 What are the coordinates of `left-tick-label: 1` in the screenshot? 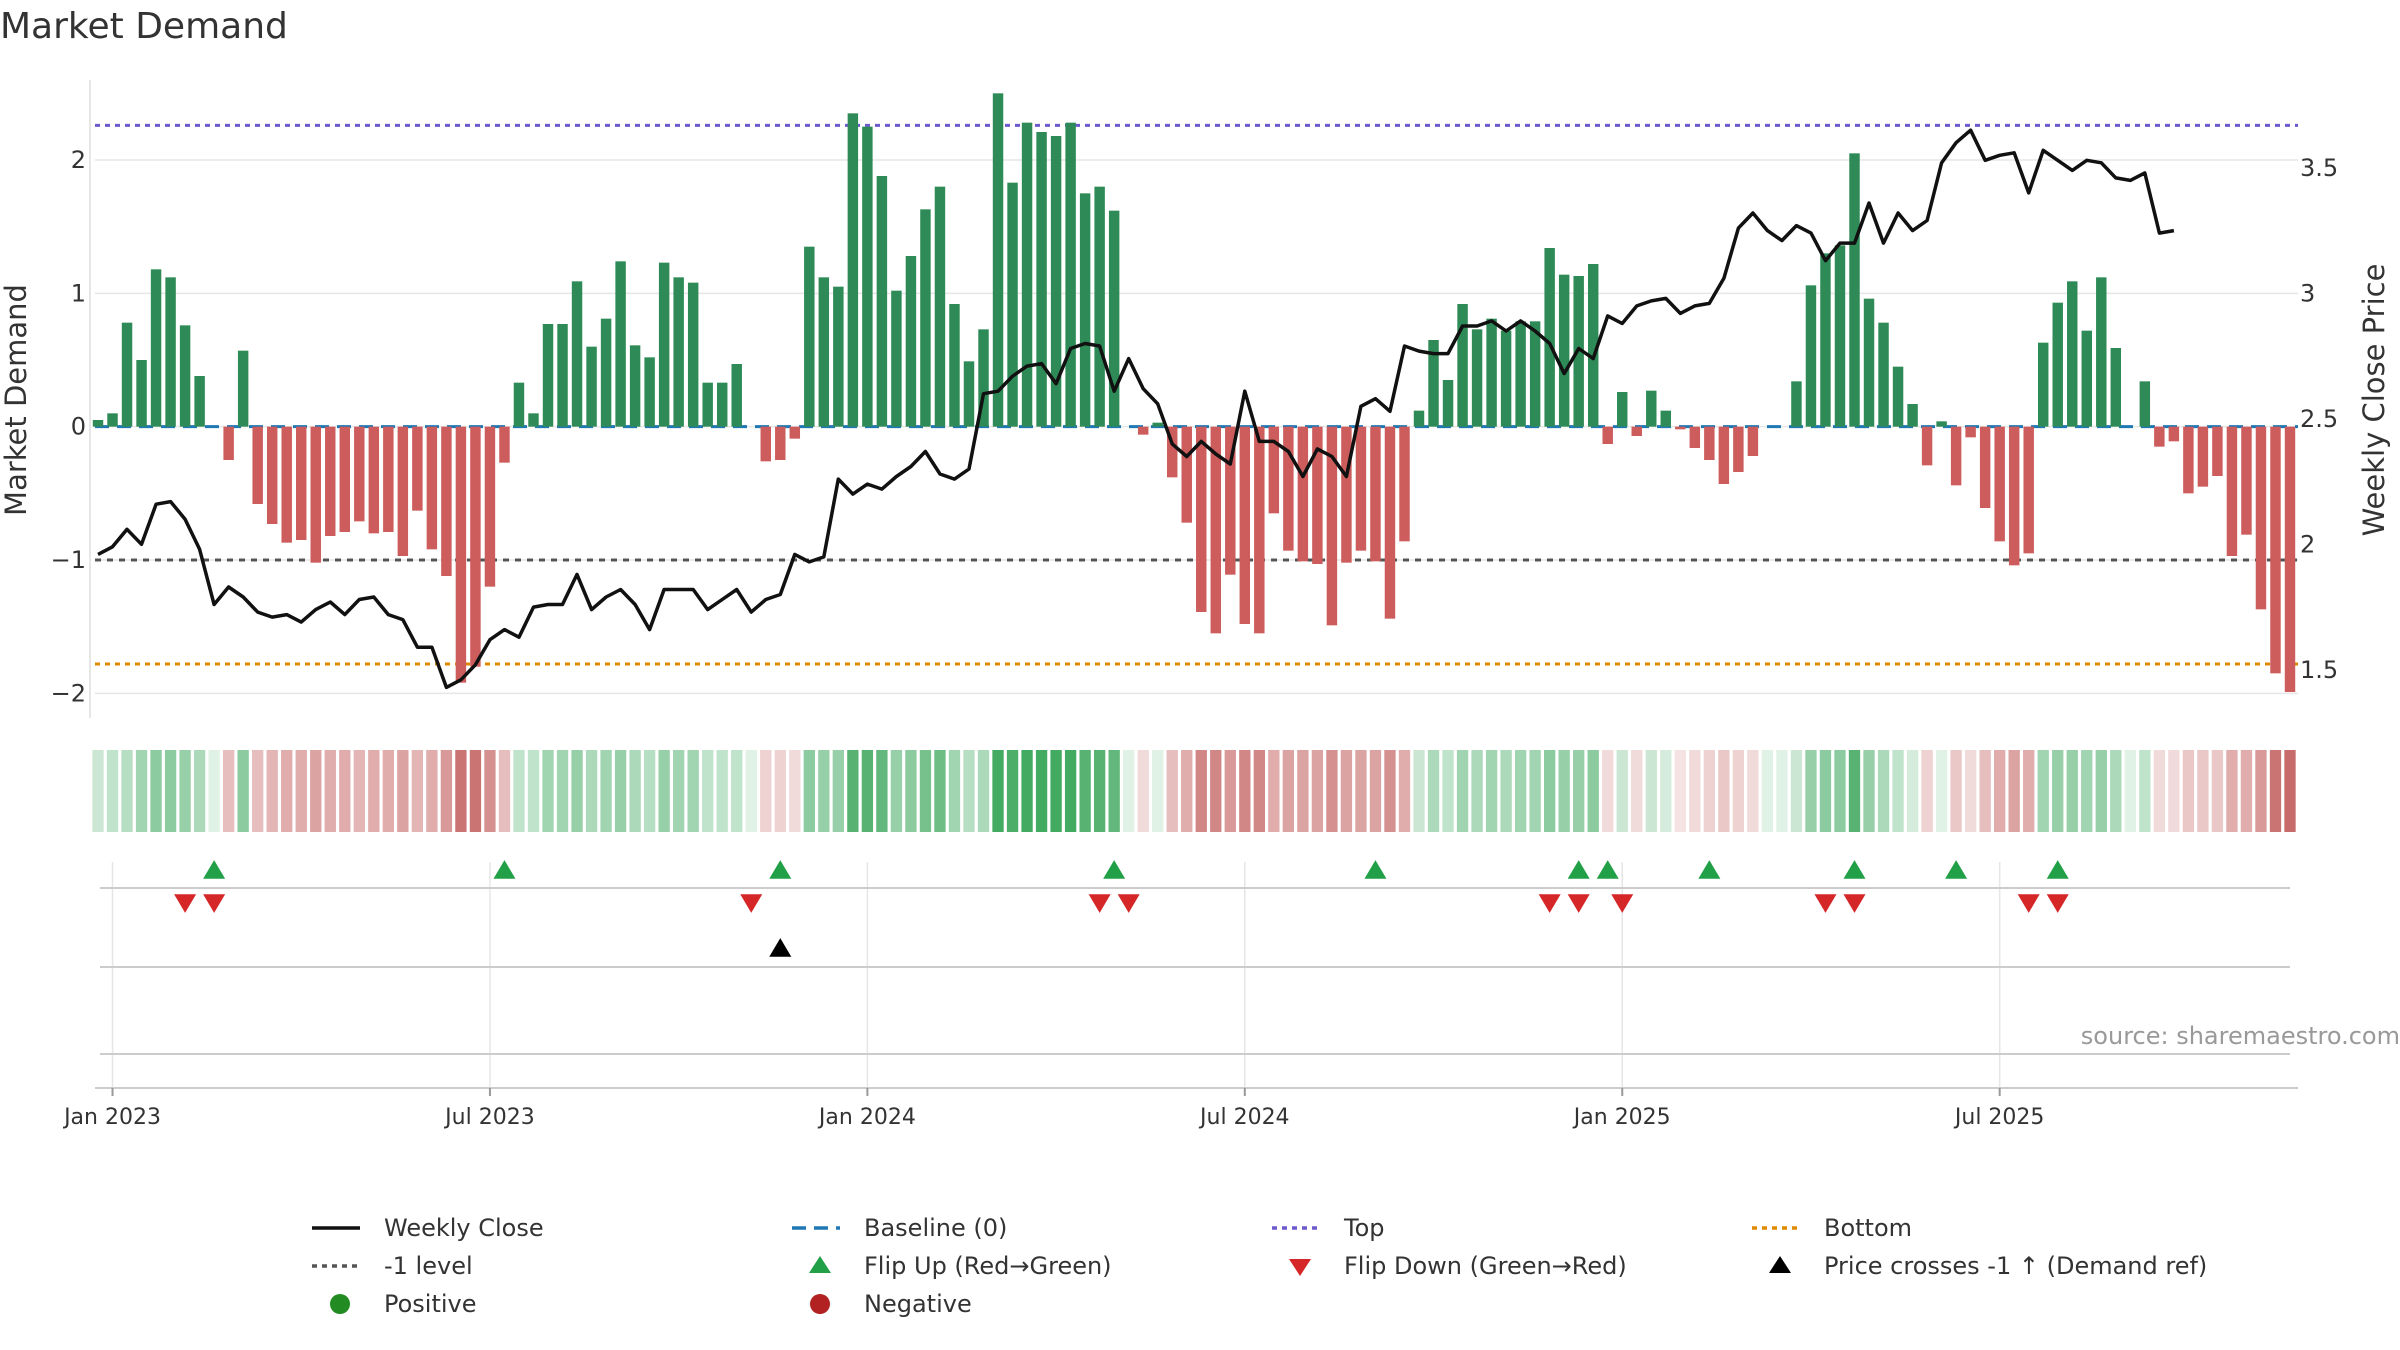 It's located at (78, 293).